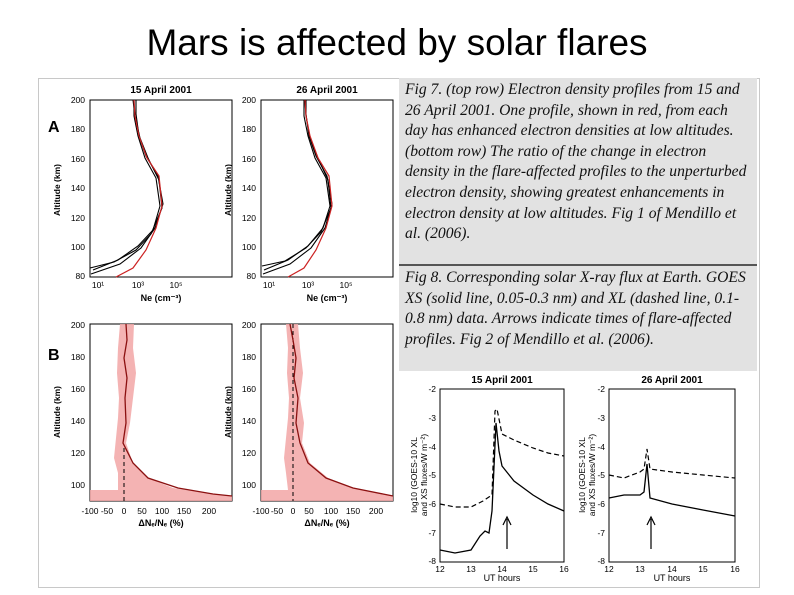 The width and height of the screenshot is (794, 595). What do you see at coordinates (432, 475) in the screenshot?
I see `ytick: -5` at bounding box center [432, 475].